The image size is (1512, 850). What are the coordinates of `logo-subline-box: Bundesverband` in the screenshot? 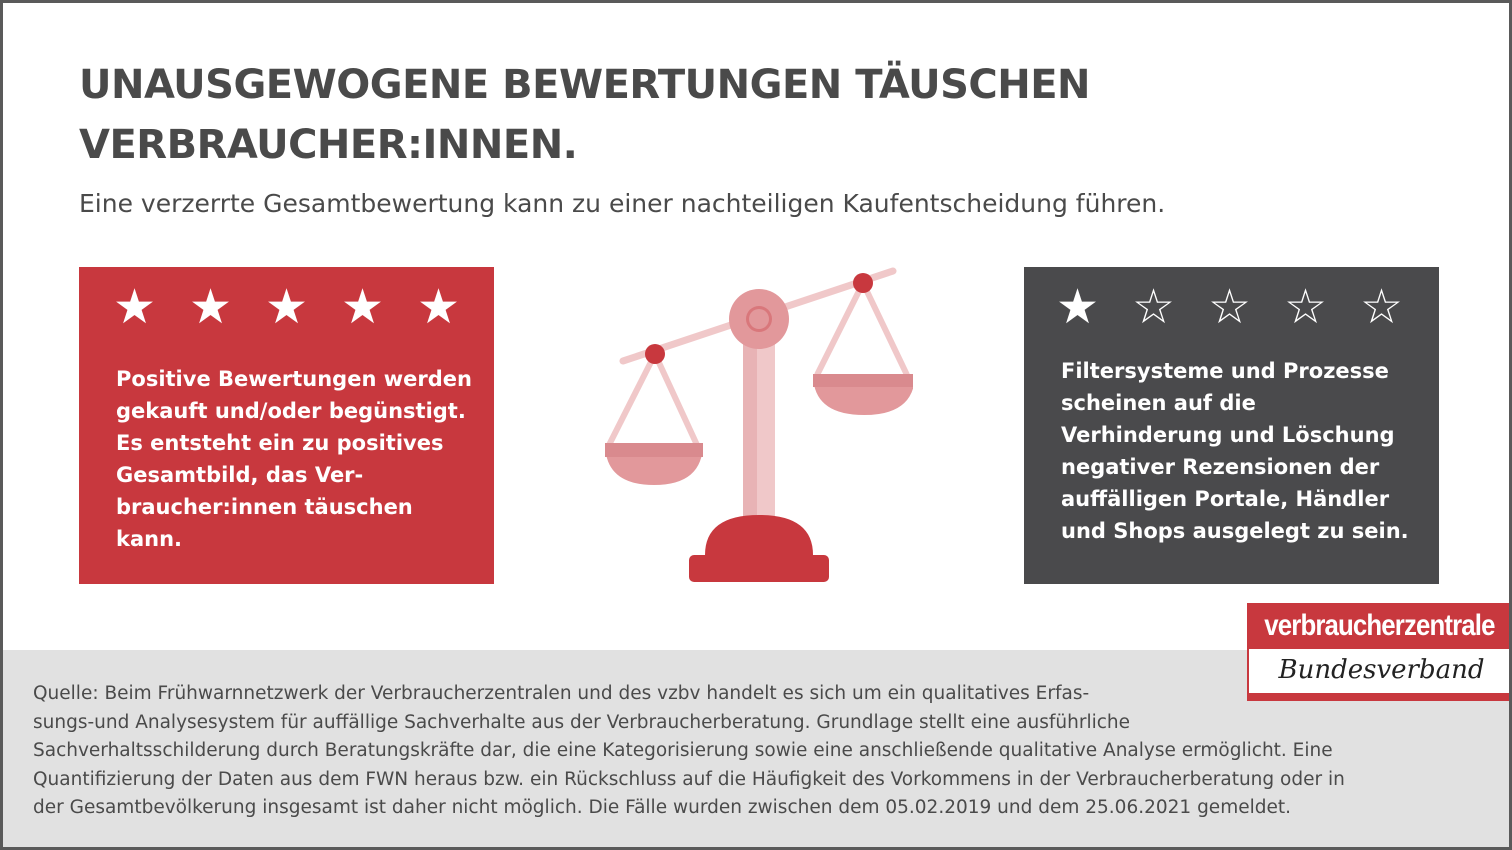 It's located at (1378, 672).